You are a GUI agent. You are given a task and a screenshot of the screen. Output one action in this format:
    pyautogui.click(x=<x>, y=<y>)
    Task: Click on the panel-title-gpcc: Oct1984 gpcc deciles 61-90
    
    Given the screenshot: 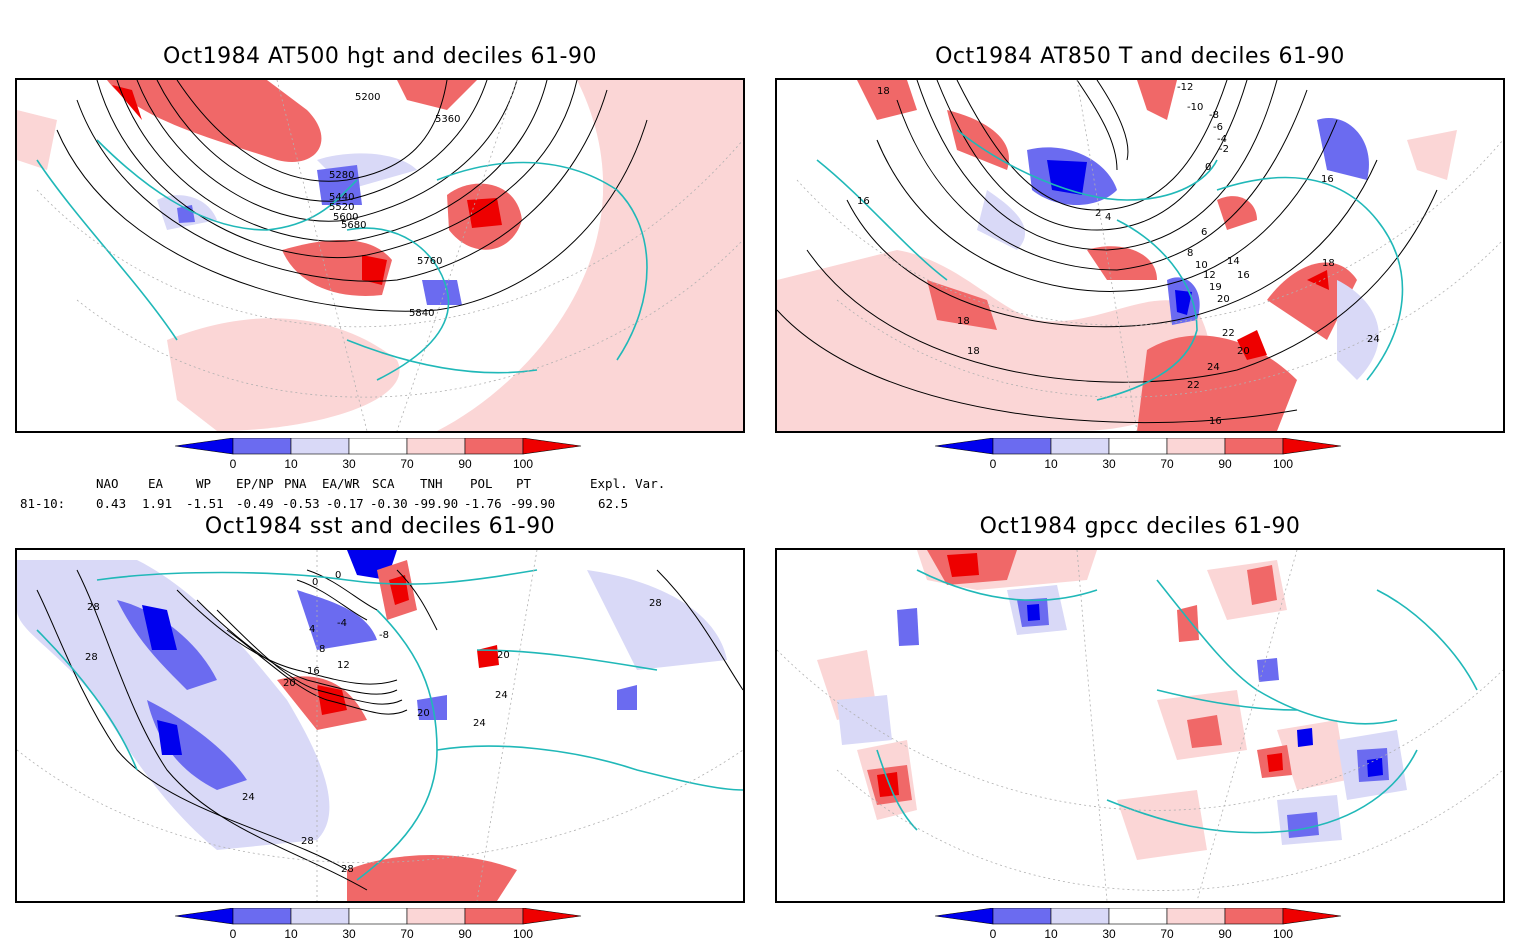 What is the action you would take?
    pyautogui.click(x=1140, y=526)
    